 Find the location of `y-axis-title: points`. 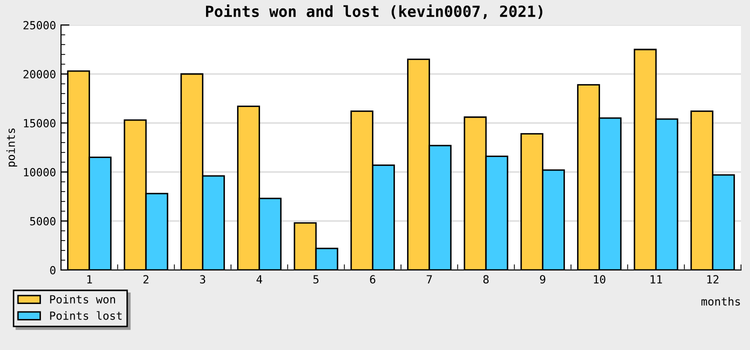

y-axis-title: points is located at coordinates (12, 147).